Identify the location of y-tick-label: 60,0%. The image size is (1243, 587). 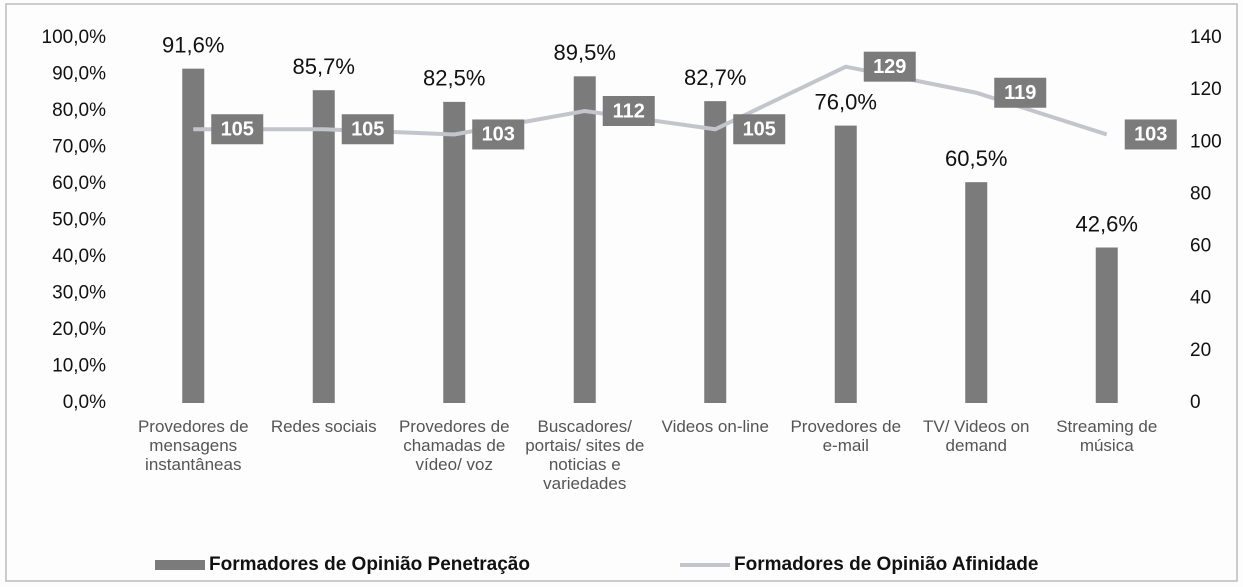
(79, 183).